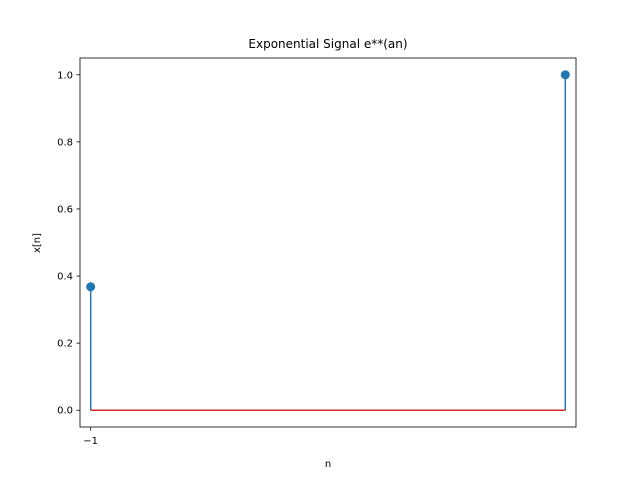 The height and width of the screenshot is (480, 640). What do you see at coordinates (90, 441) in the screenshot?
I see `x-tick-label: −1` at bounding box center [90, 441].